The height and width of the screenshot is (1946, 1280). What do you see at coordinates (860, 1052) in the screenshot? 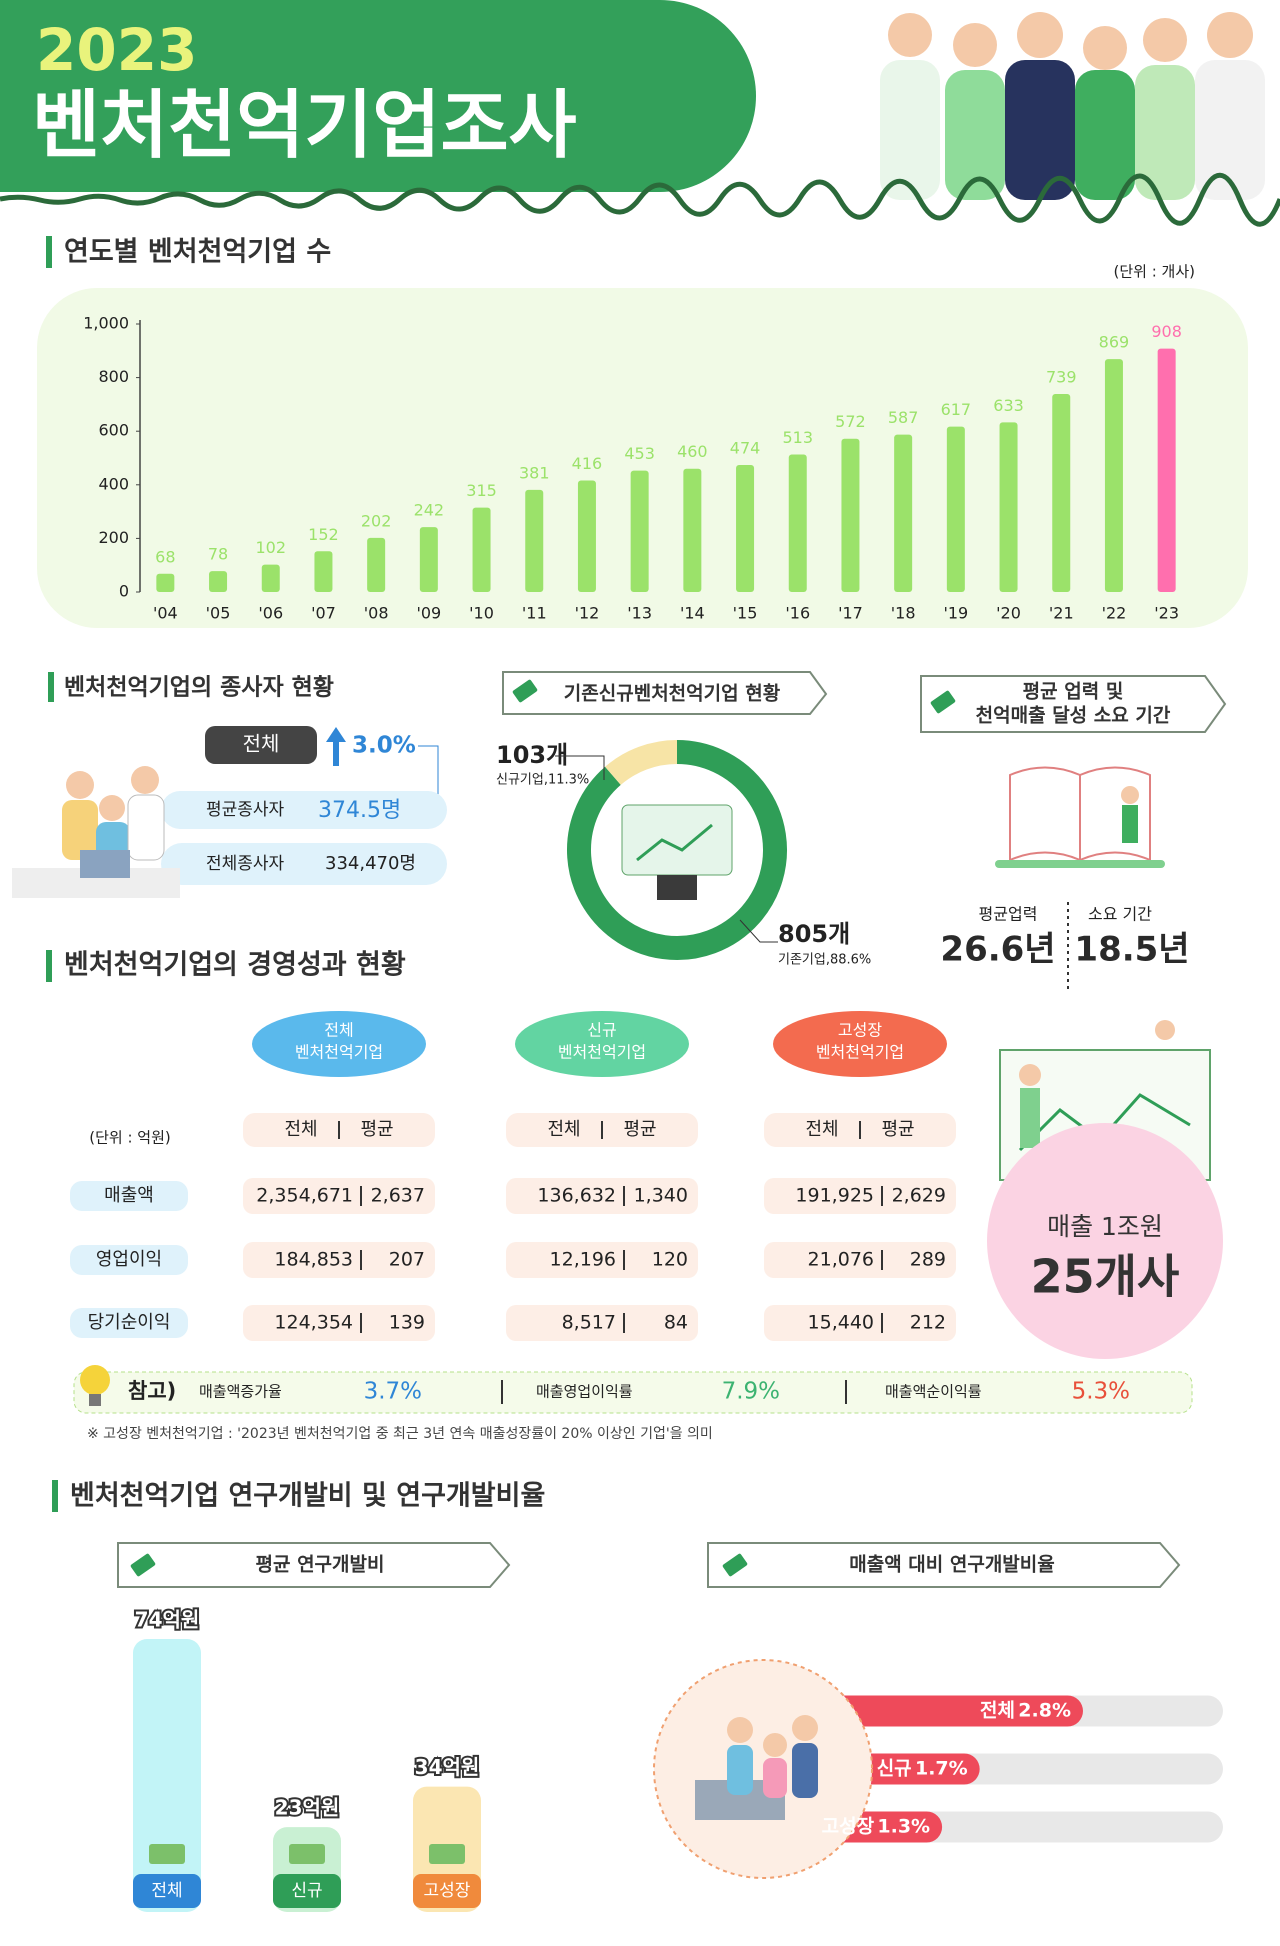
I see `group-name: 벤처천억기업` at bounding box center [860, 1052].